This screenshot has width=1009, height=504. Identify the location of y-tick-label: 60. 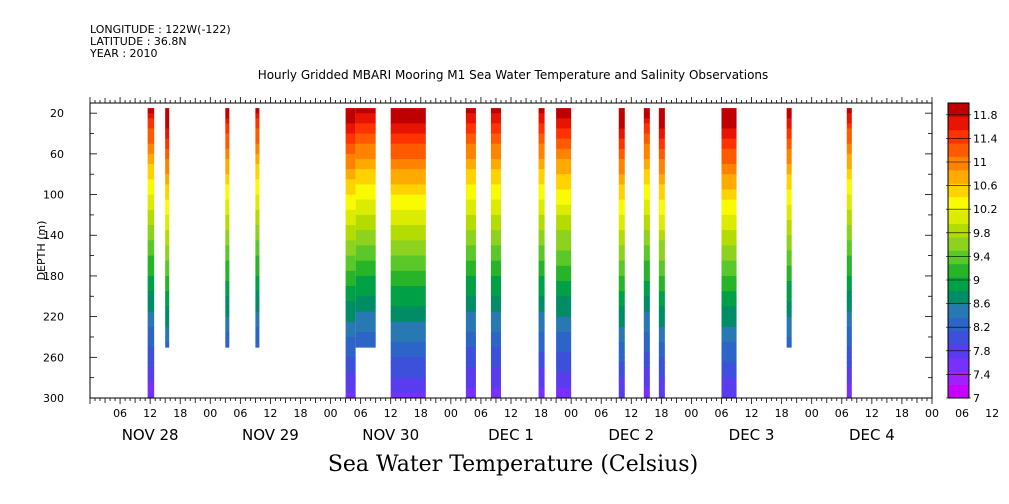
(57, 154).